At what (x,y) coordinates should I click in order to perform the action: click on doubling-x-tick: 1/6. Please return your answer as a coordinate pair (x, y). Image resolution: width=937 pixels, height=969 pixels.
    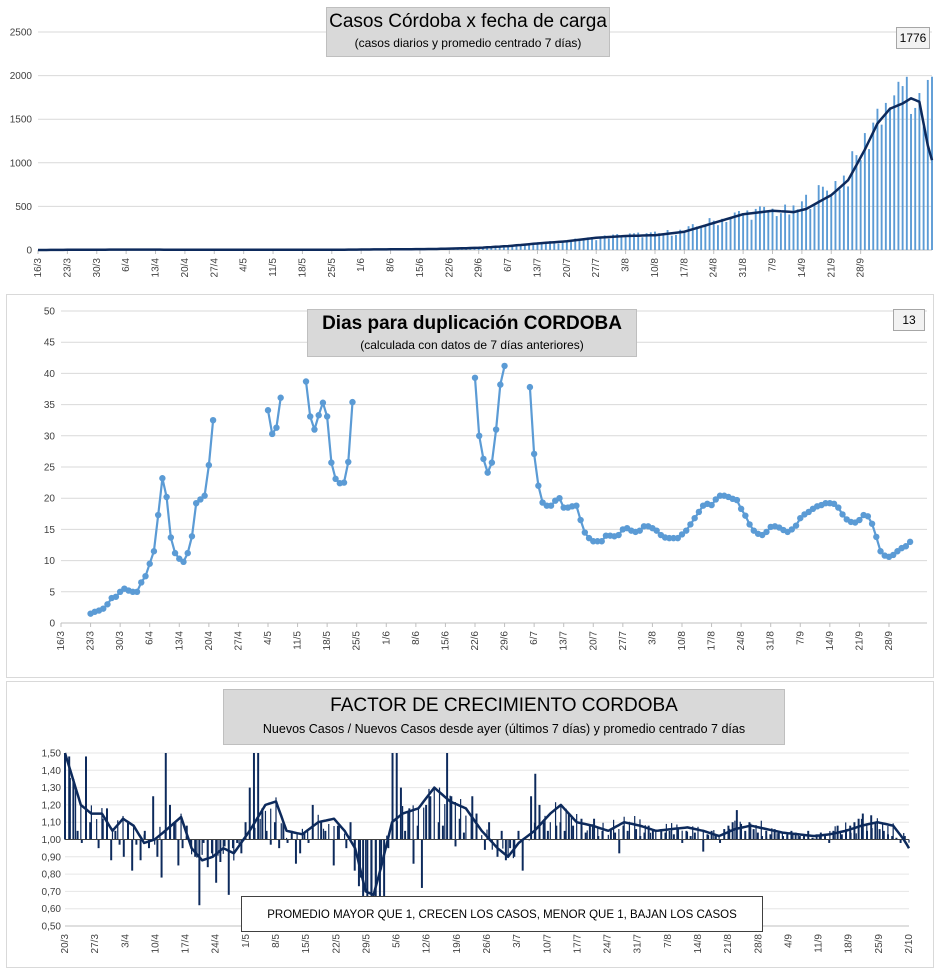
    Looking at the image, I should click on (386, 638).